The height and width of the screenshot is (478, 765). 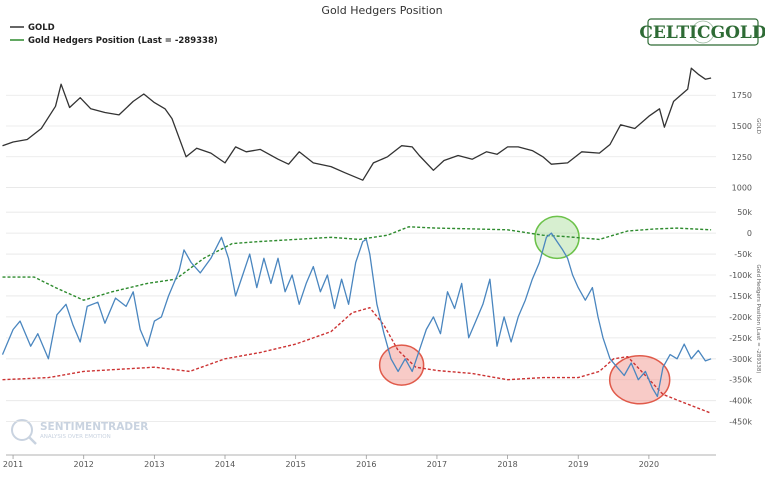 I want to click on x-tick-label: 2018, so click(x=507, y=464).